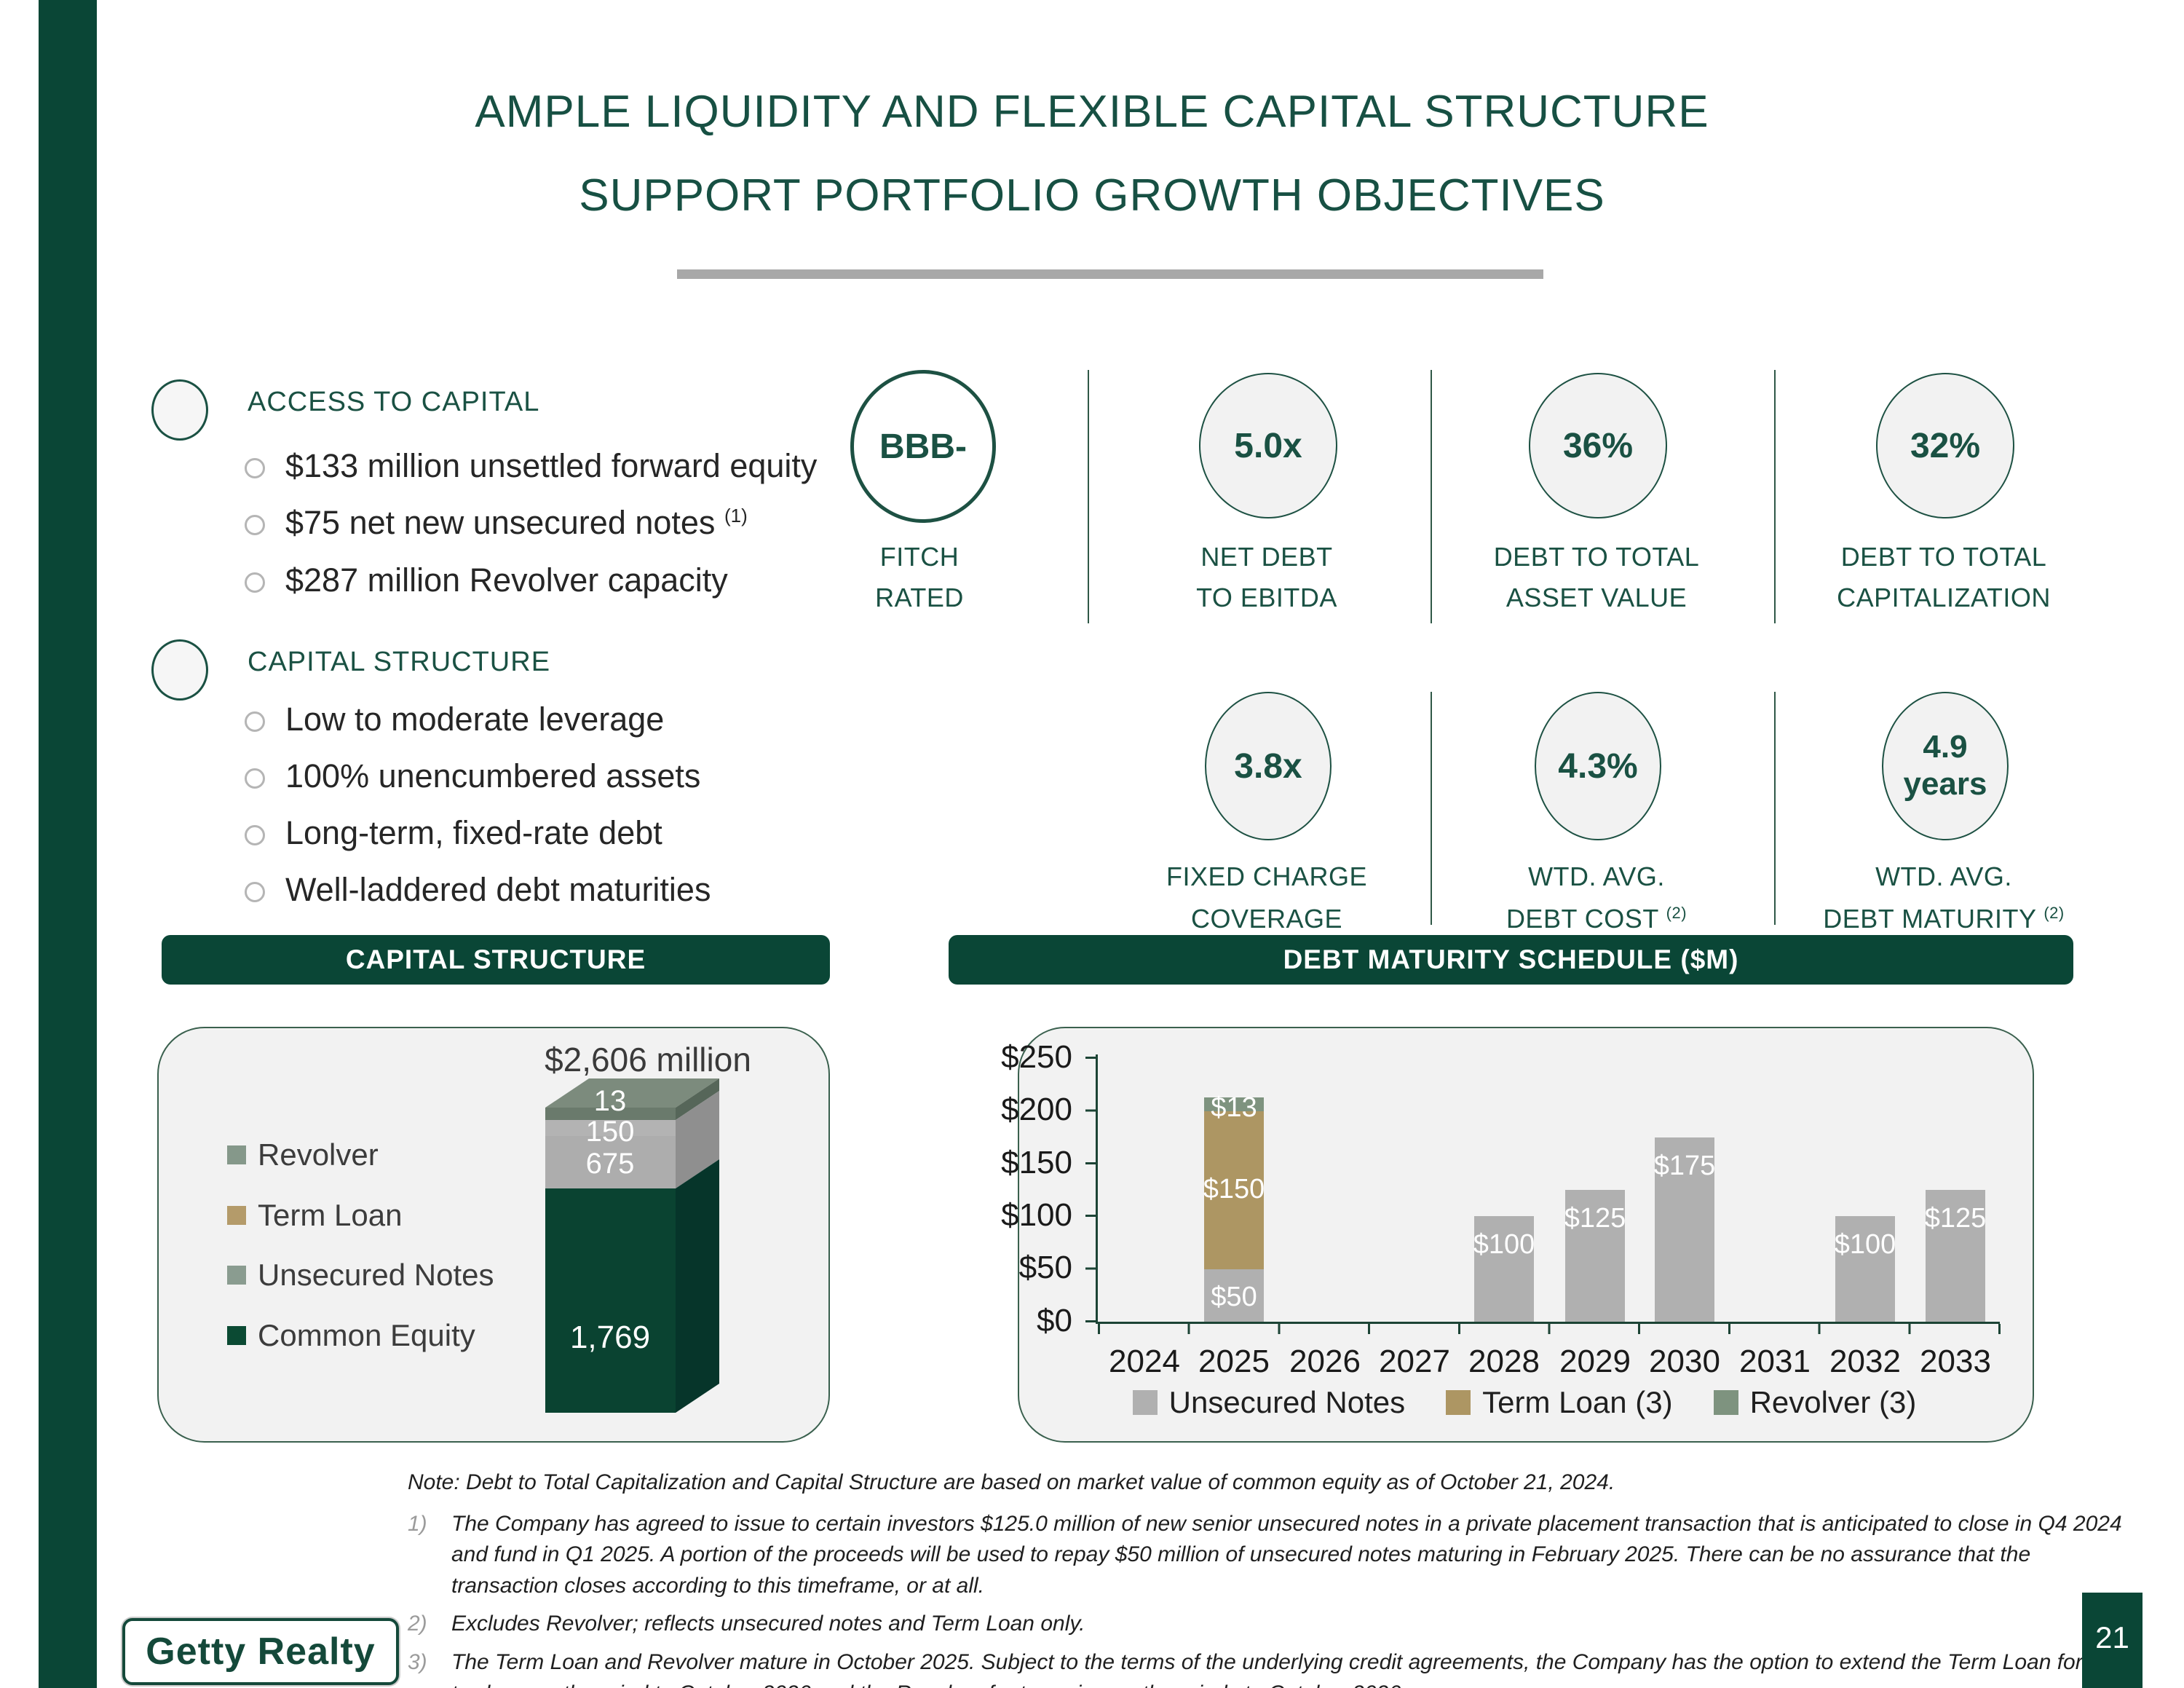 The height and width of the screenshot is (1688, 2184). I want to click on legend-item-unsecured-notes: Unsecured Notes, so click(1269, 1402).